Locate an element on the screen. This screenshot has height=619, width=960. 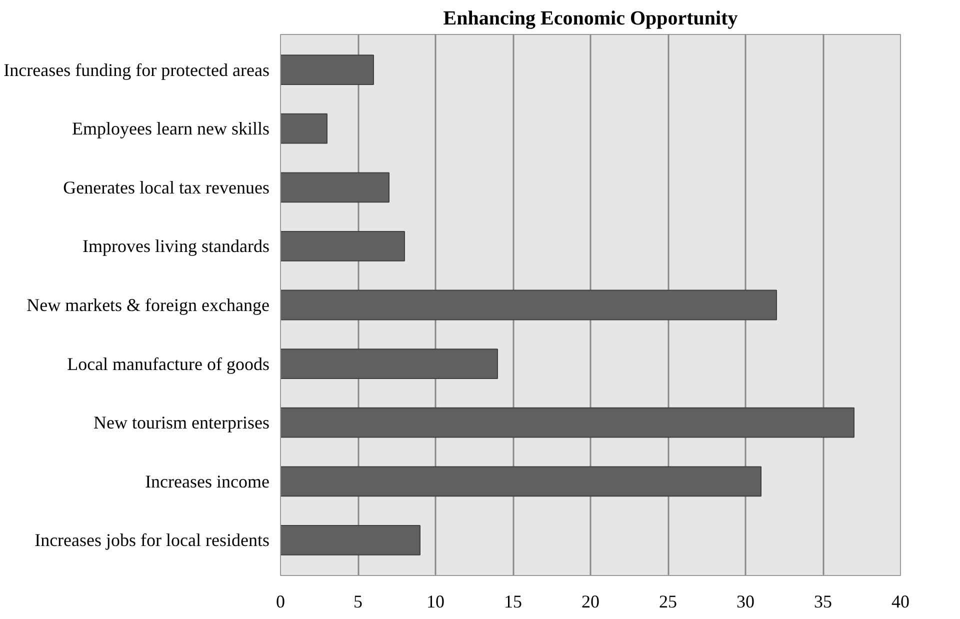
y-tick-label: Local manufacture of goods is located at coordinates (168, 364).